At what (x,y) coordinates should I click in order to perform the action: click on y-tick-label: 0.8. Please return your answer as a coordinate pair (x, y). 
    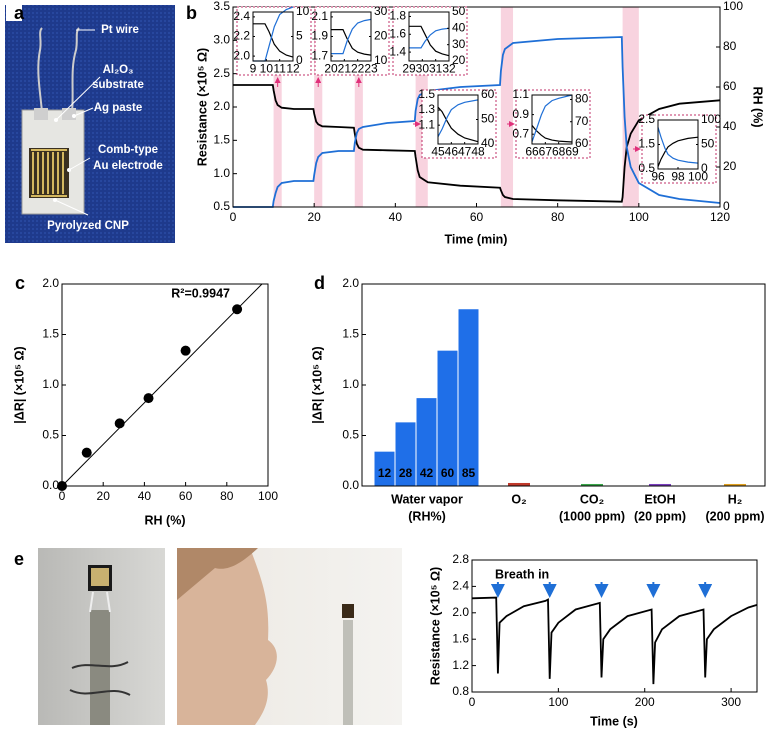
    Looking at the image, I should click on (460, 691).